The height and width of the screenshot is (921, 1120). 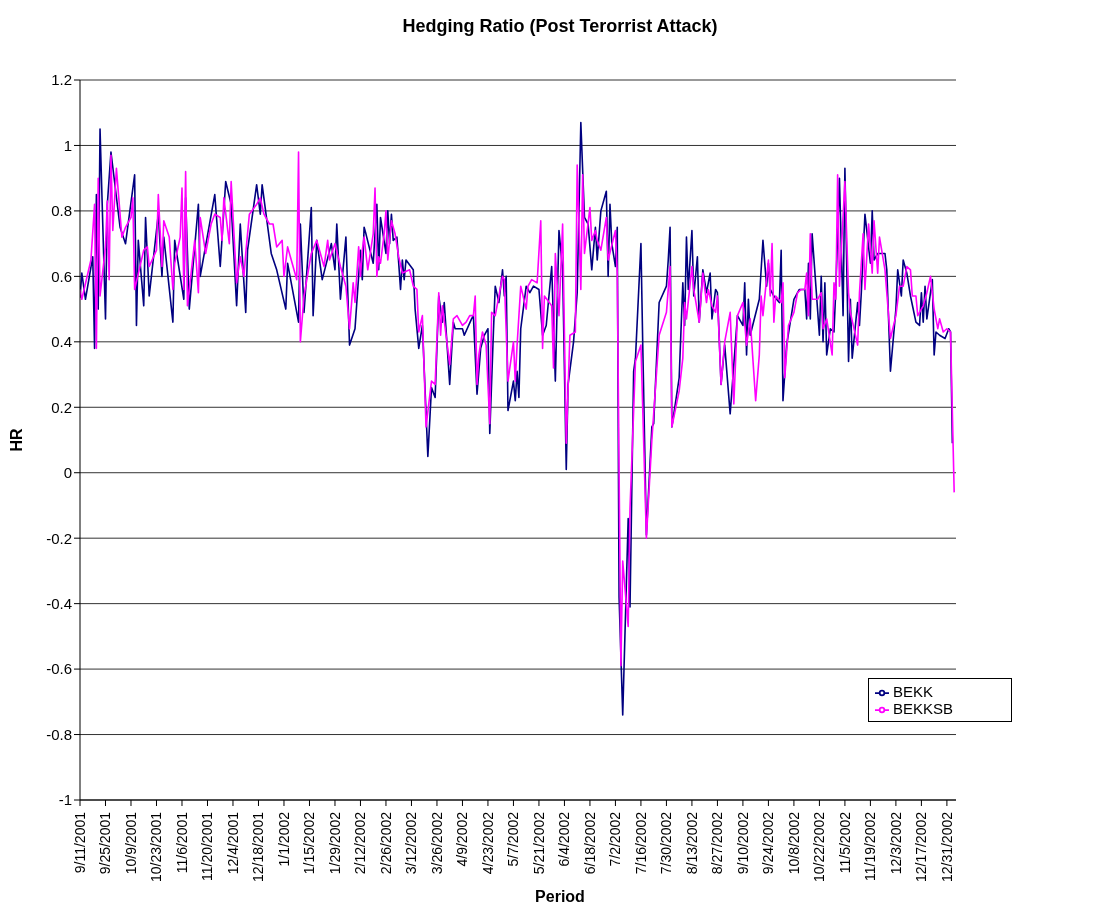 What do you see at coordinates (61, 342) in the screenshot?
I see `y-tick-label: 0.4` at bounding box center [61, 342].